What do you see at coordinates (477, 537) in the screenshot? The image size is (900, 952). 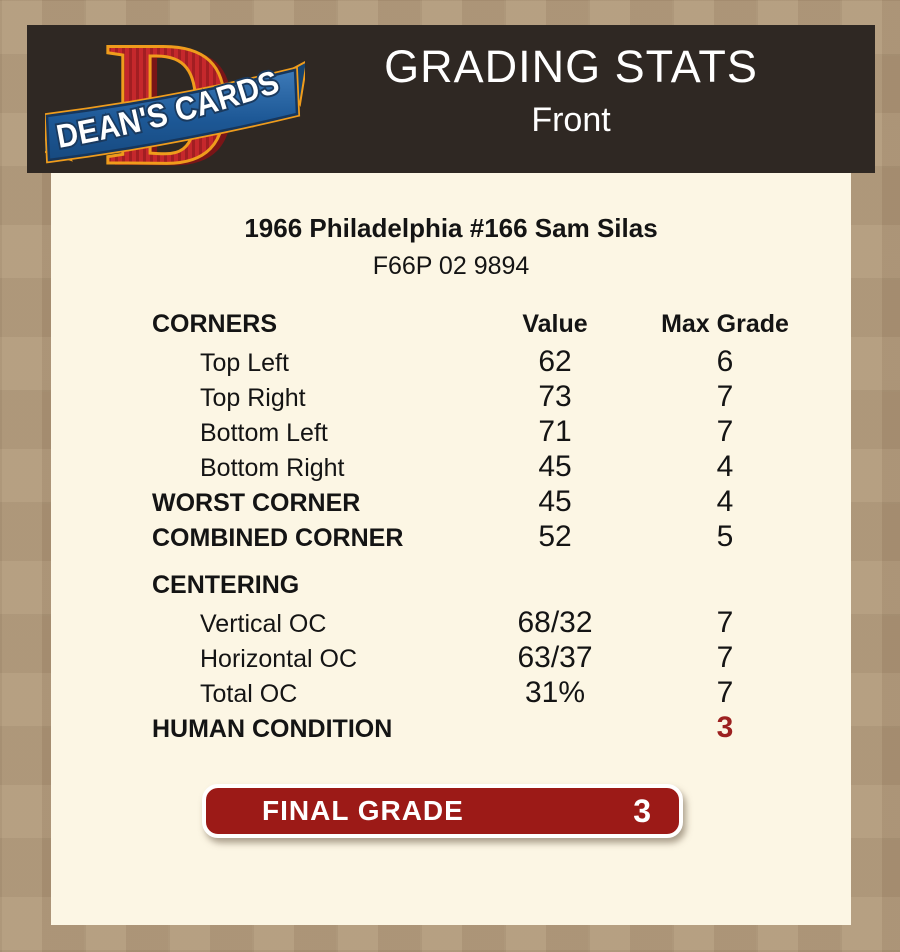 I see `table-row-combined-corner: COMBINED CORNER 52 5` at bounding box center [477, 537].